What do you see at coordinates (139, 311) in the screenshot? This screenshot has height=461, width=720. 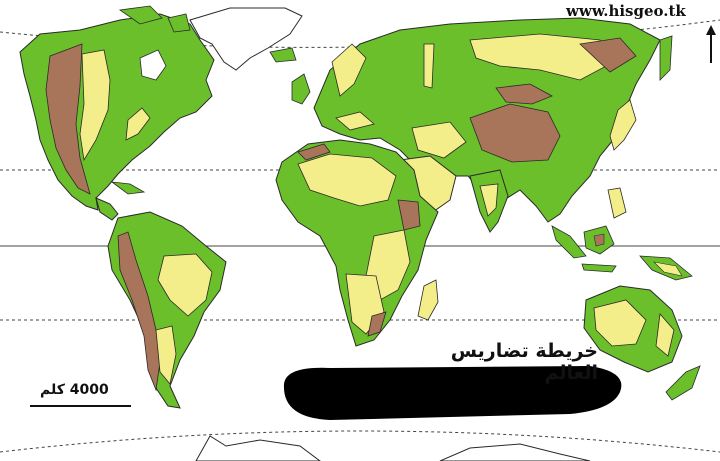 I see `andes` at bounding box center [139, 311].